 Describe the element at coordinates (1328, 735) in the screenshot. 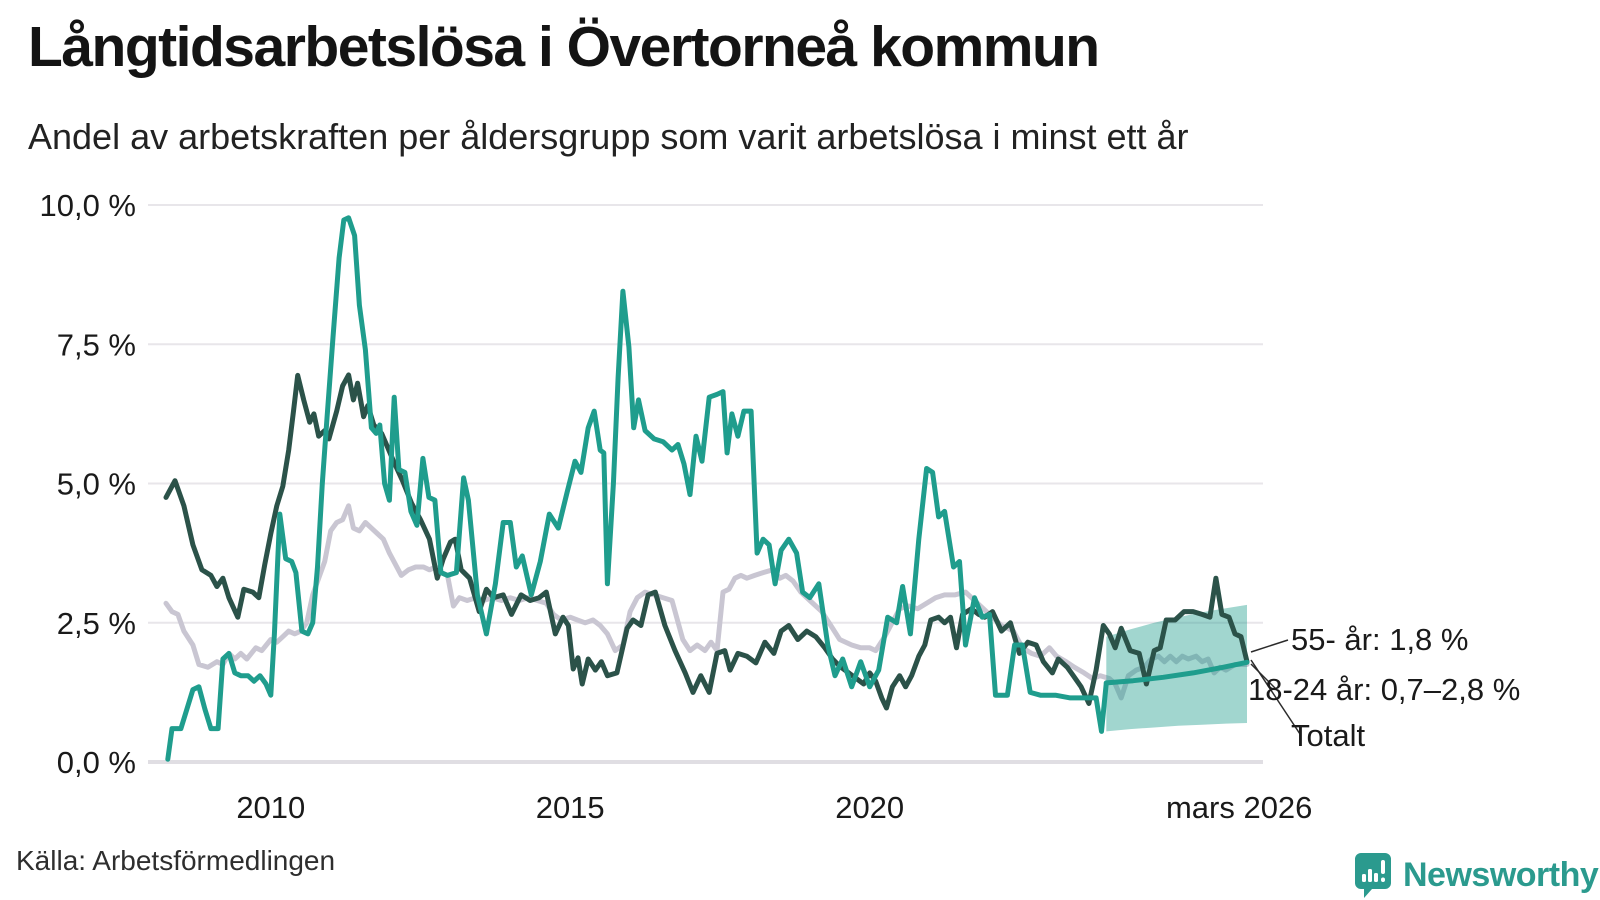

I see `label-series-totalt: Totalt` at that location.